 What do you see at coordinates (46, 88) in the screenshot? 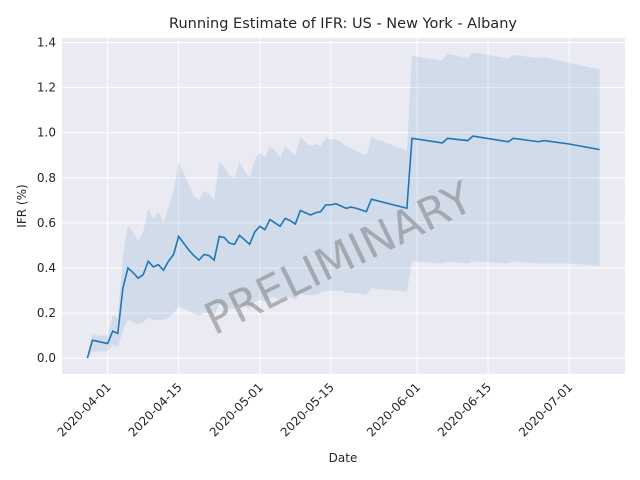
I see `y-tick-label: 1.2` at bounding box center [46, 88].